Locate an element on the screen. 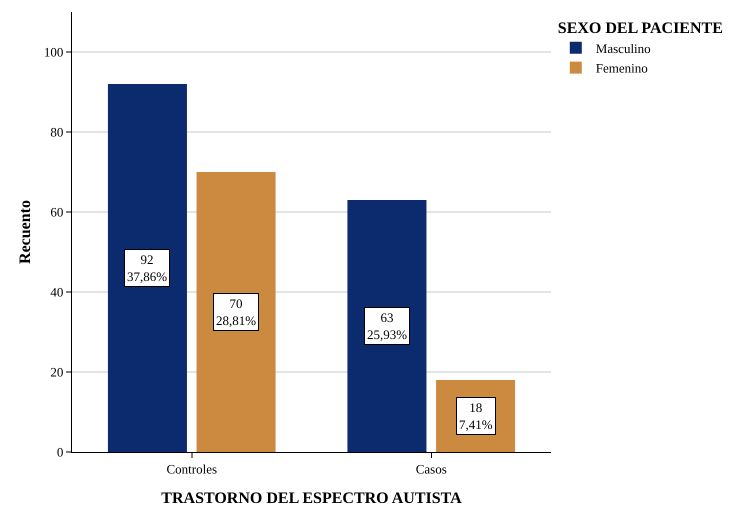 The width and height of the screenshot is (738, 507). y-tick-label: 100 is located at coordinates (54, 52).